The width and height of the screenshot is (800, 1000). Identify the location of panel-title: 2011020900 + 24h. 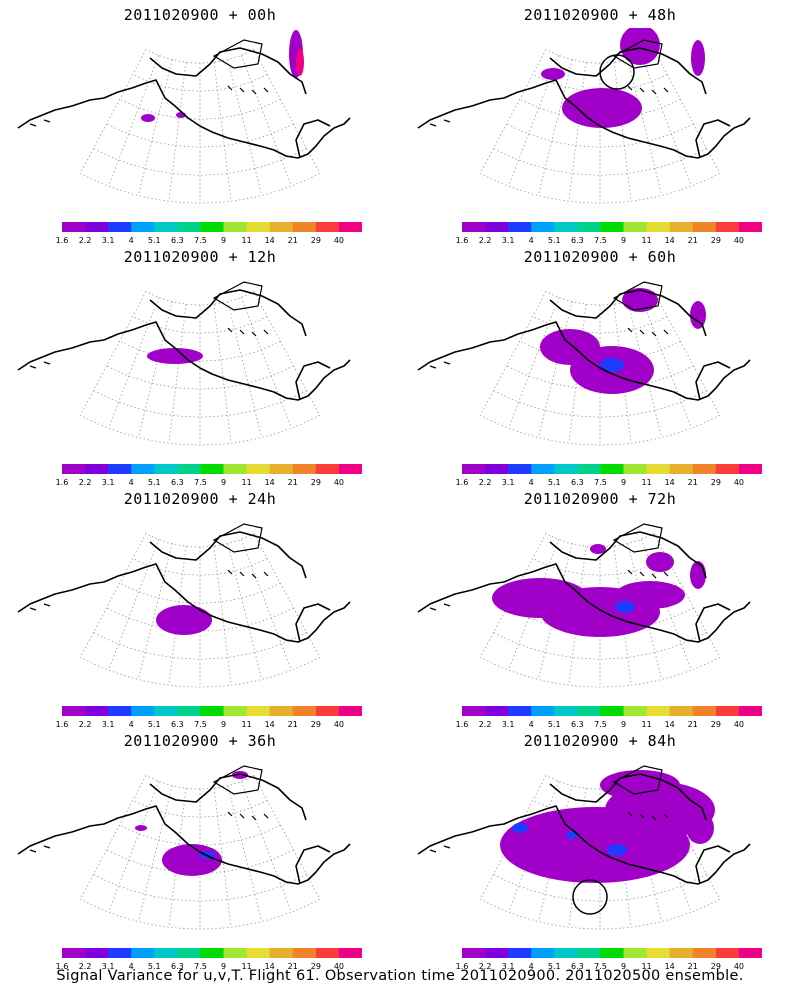
(200, 499).